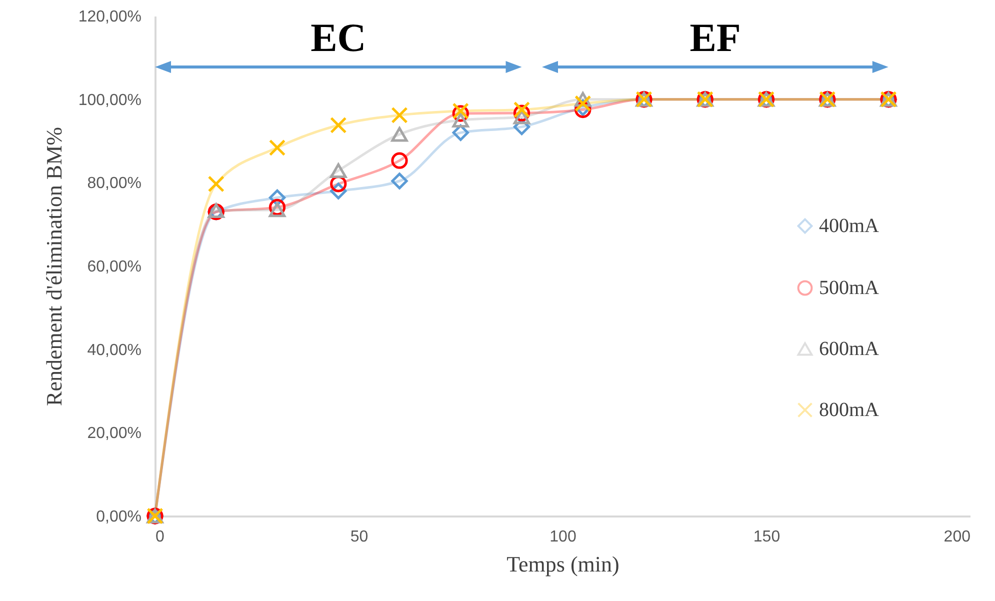 This screenshot has height=601, width=995. I want to click on annotation: EC, so click(338, 37).